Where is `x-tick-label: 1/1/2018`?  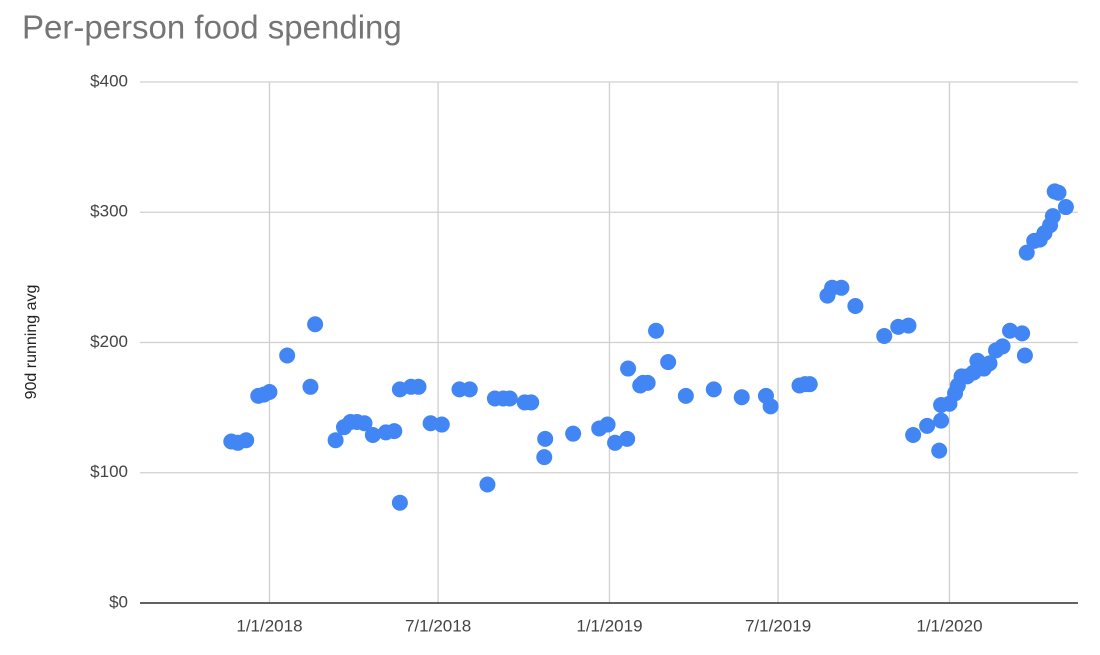
x-tick-label: 1/1/2018 is located at coordinates (269, 625).